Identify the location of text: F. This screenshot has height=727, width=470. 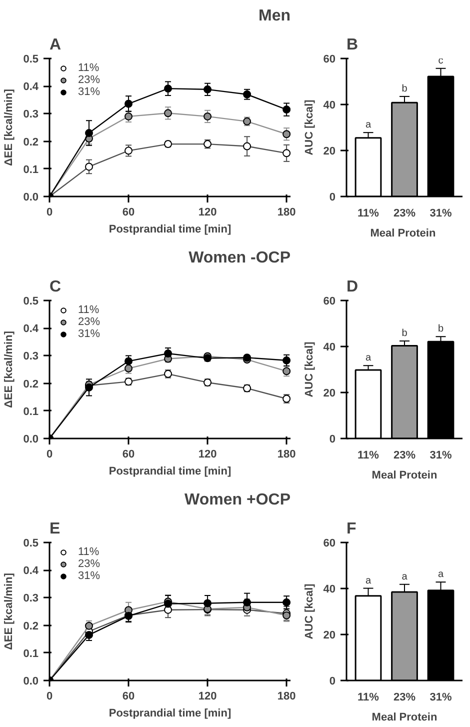
(351, 529).